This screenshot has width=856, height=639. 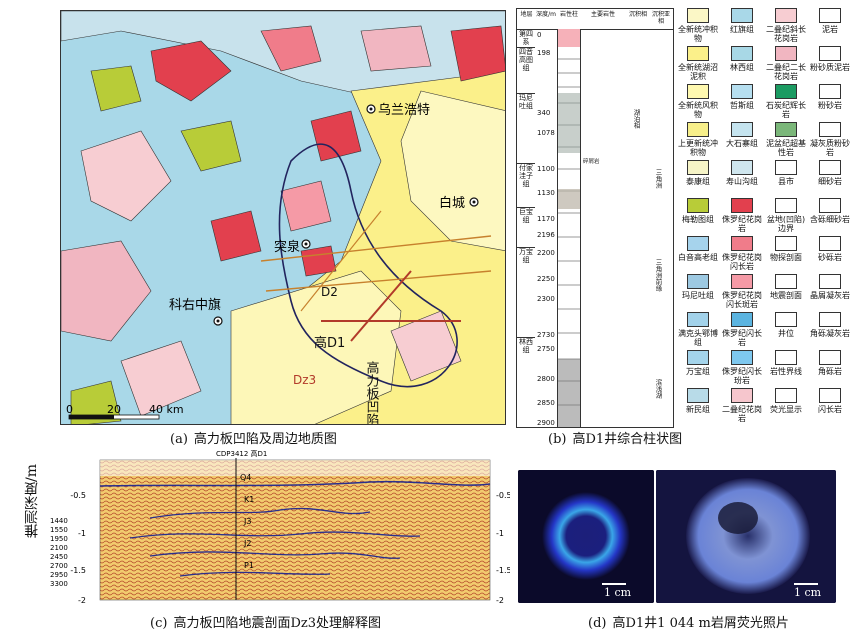 What do you see at coordinates (526, 292) in the screenshot?
I see `unit-row: 万宝组` at bounding box center [526, 292].